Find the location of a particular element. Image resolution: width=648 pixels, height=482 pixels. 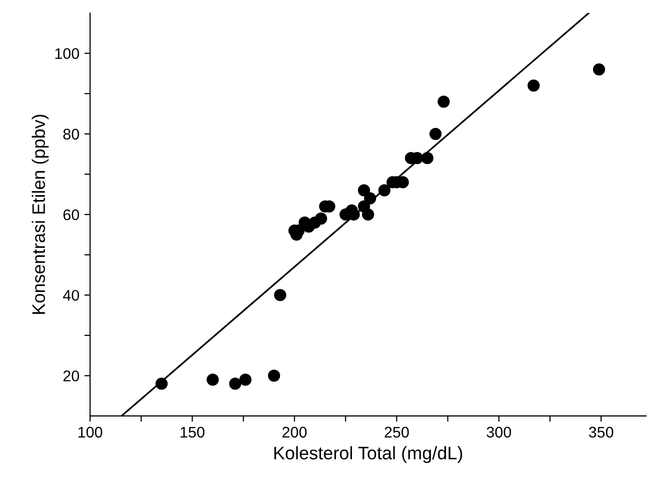

x-tick-label: 200 is located at coordinates (294, 432).